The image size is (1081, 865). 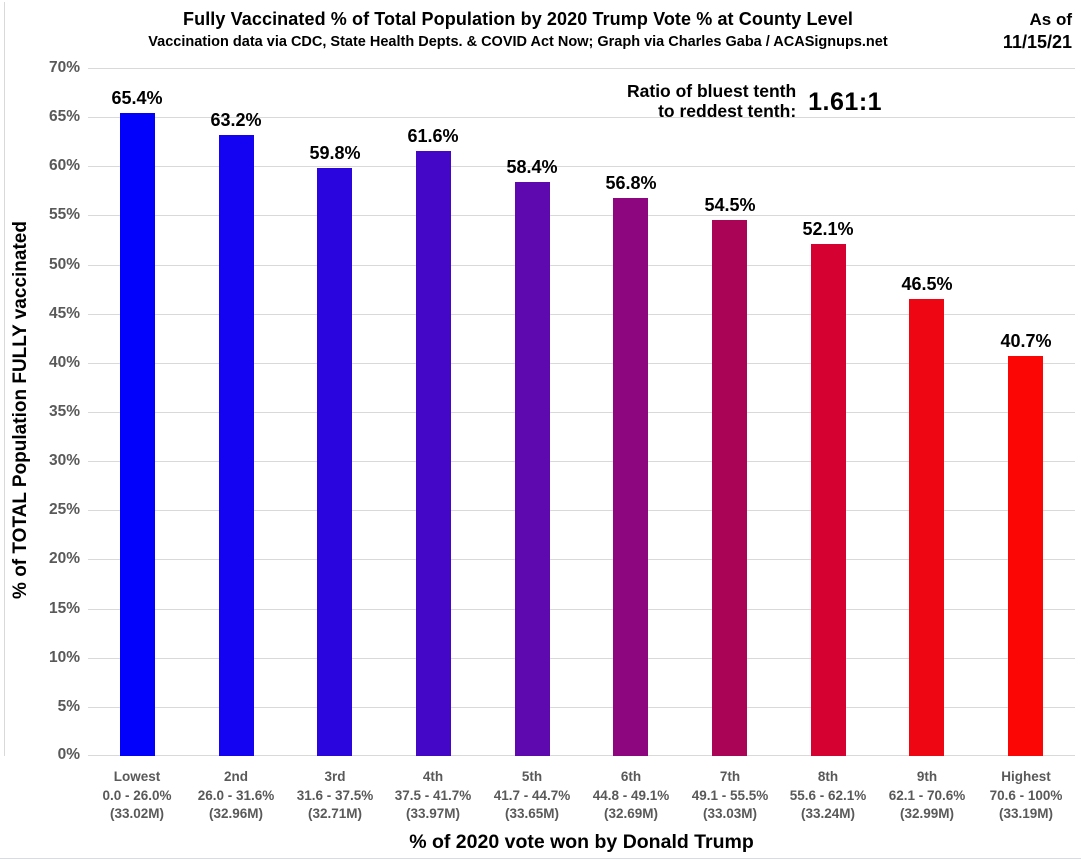 I want to click on x-category-population: (32.99M), so click(x=927, y=813).